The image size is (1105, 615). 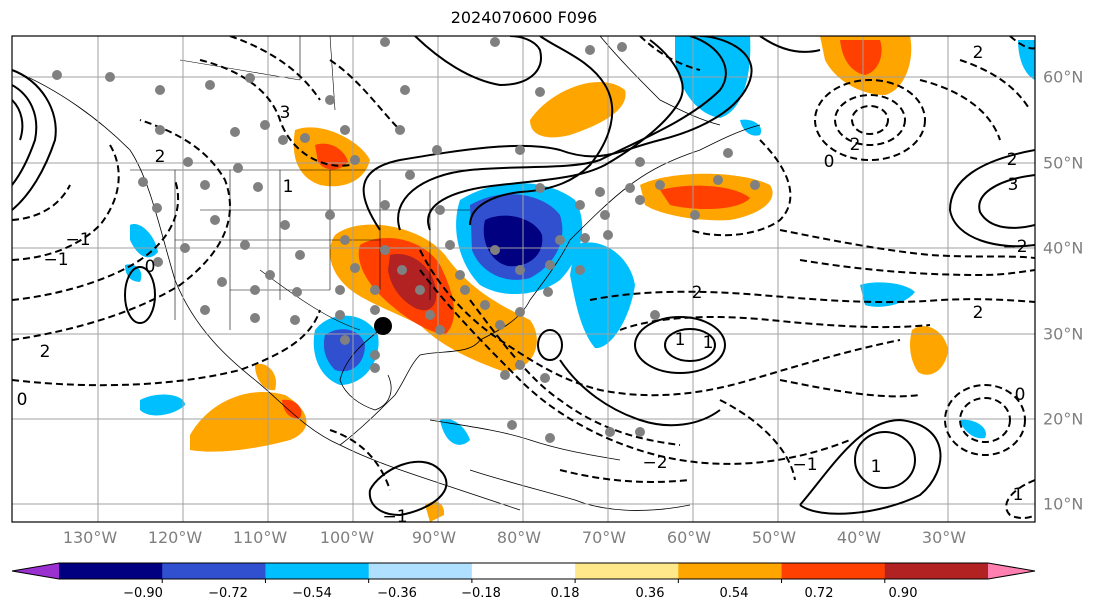 What do you see at coordinates (565, 593) in the screenshot?
I see `colorbar-tick-label: 0.18` at bounding box center [565, 593].